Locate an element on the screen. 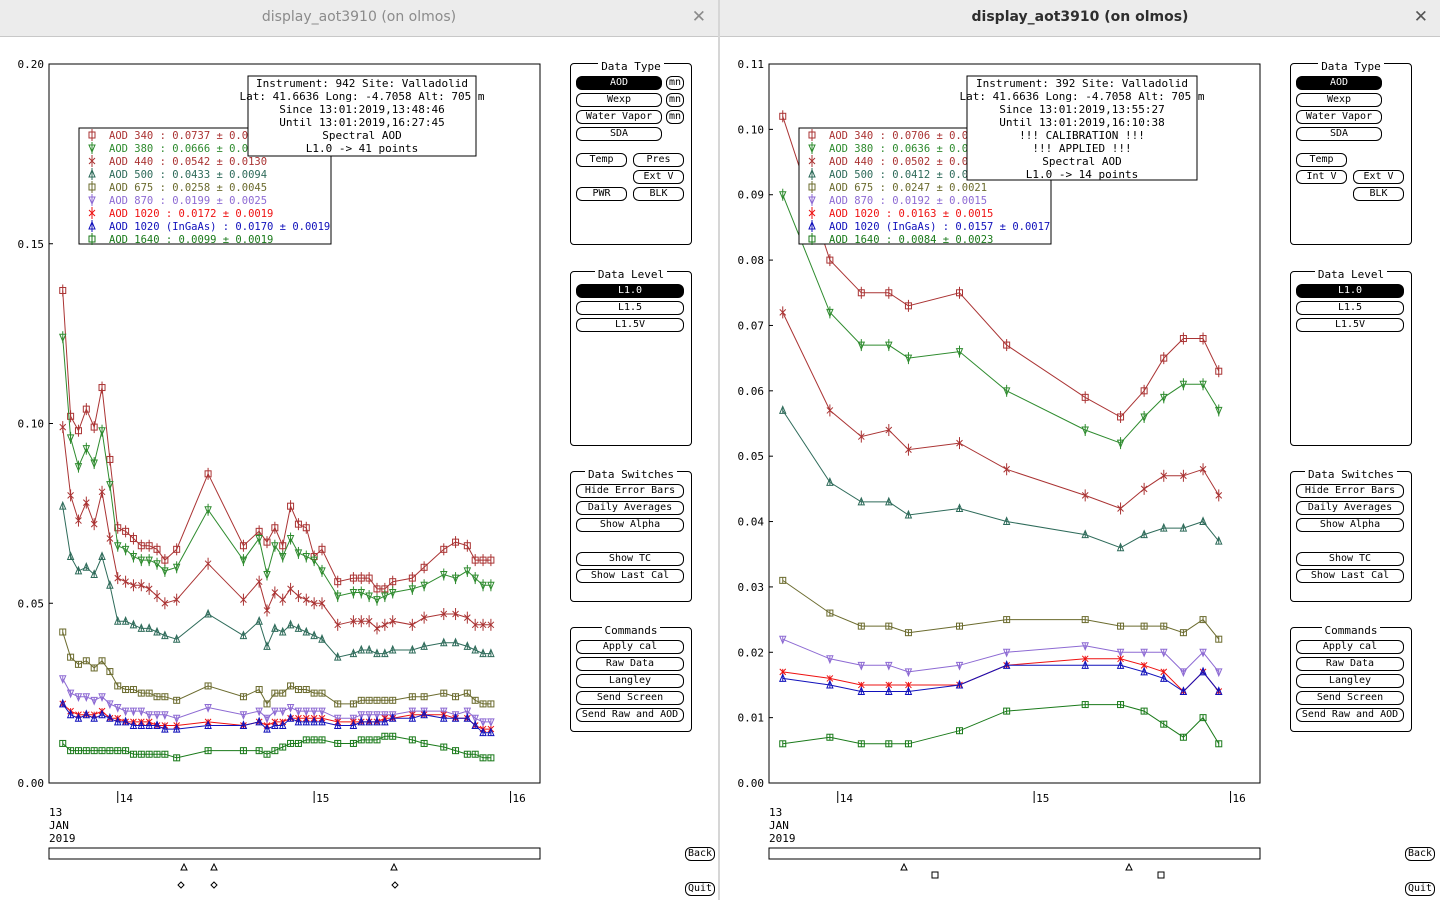 This screenshot has width=1440, height=900. pwr-button: PWR is located at coordinates (601, 194).